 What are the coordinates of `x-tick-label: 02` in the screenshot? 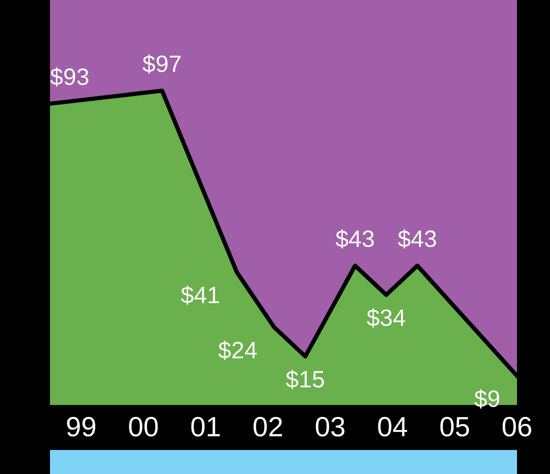 It's located at (268, 426).